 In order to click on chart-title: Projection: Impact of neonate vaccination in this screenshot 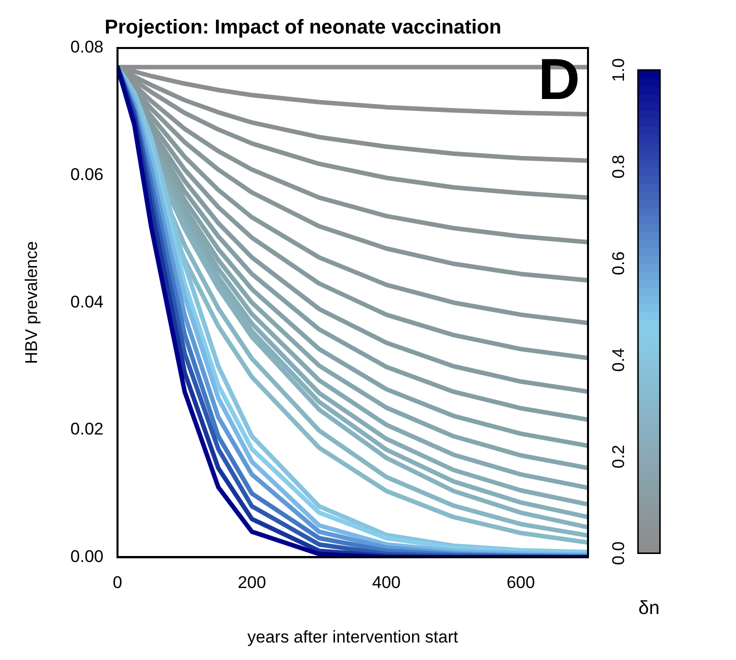, I will do `click(303, 27)`.